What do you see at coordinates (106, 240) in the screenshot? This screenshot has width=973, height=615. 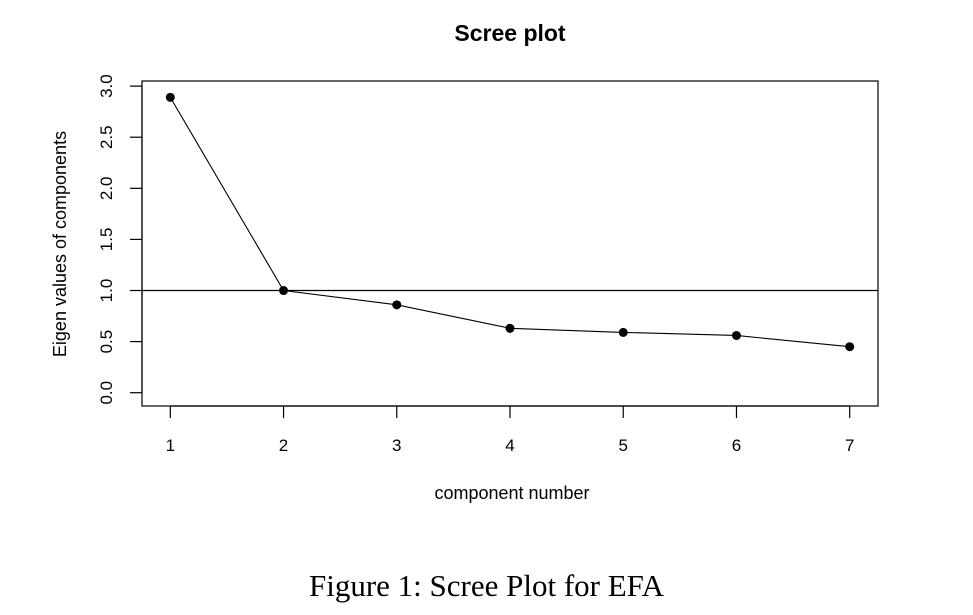 I see `y-tick-label: 1.5` at bounding box center [106, 240].